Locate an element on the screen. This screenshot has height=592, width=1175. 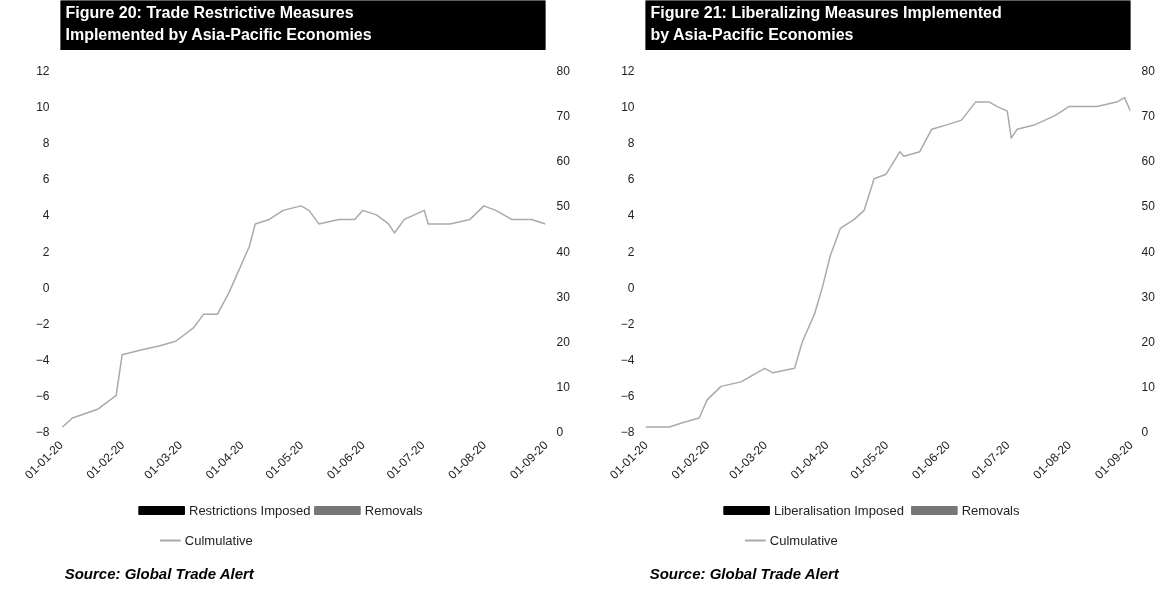
legend-label: Liberalisation Imposed is located at coordinates (839, 510).